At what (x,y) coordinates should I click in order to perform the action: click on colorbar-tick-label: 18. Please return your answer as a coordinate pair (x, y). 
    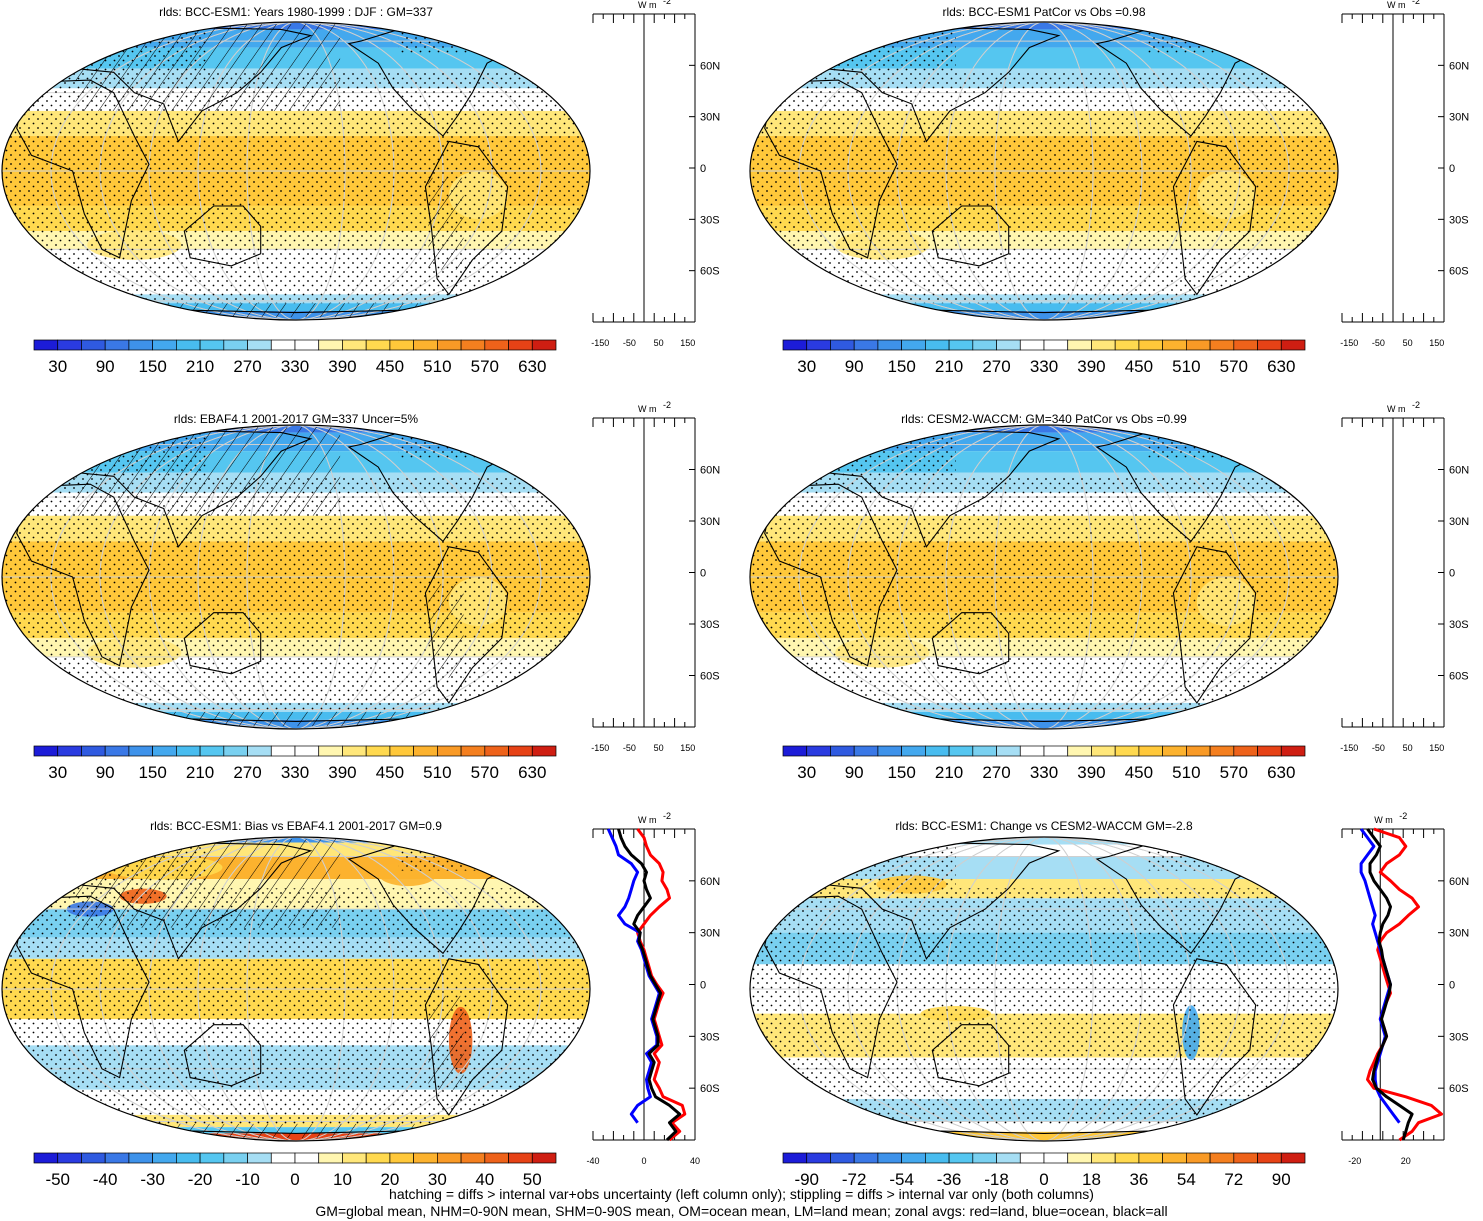
    Looking at the image, I should click on (1091, 1179).